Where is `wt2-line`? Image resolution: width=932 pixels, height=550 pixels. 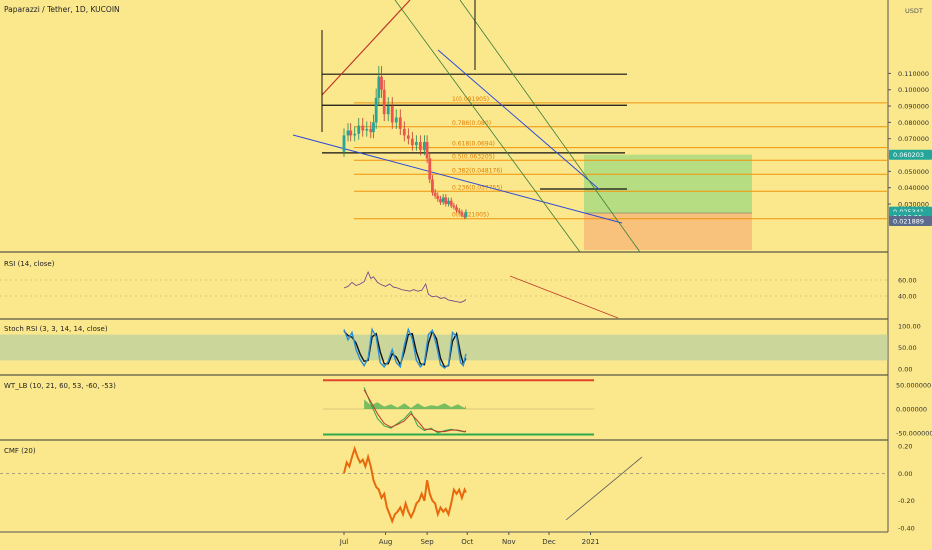
wt2-line is located at coordinates (414, 411).